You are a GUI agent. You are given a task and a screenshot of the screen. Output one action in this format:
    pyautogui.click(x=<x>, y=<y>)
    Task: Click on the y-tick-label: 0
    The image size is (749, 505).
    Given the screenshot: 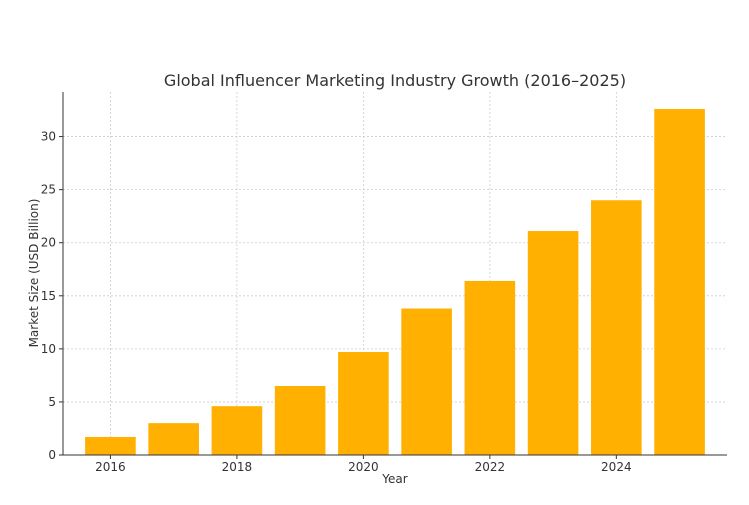 What is the action you would take?
    pyautogui.click(x=52, y=455)
    